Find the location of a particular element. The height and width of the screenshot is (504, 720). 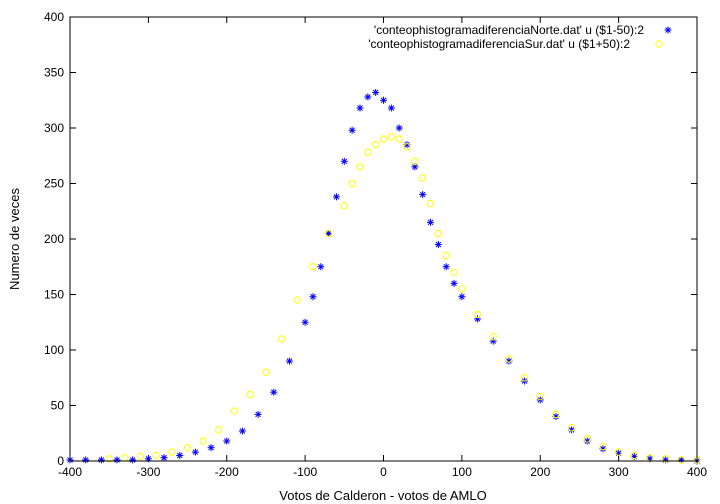

x-tick-label: 300 is located at coordinates (619, 472).